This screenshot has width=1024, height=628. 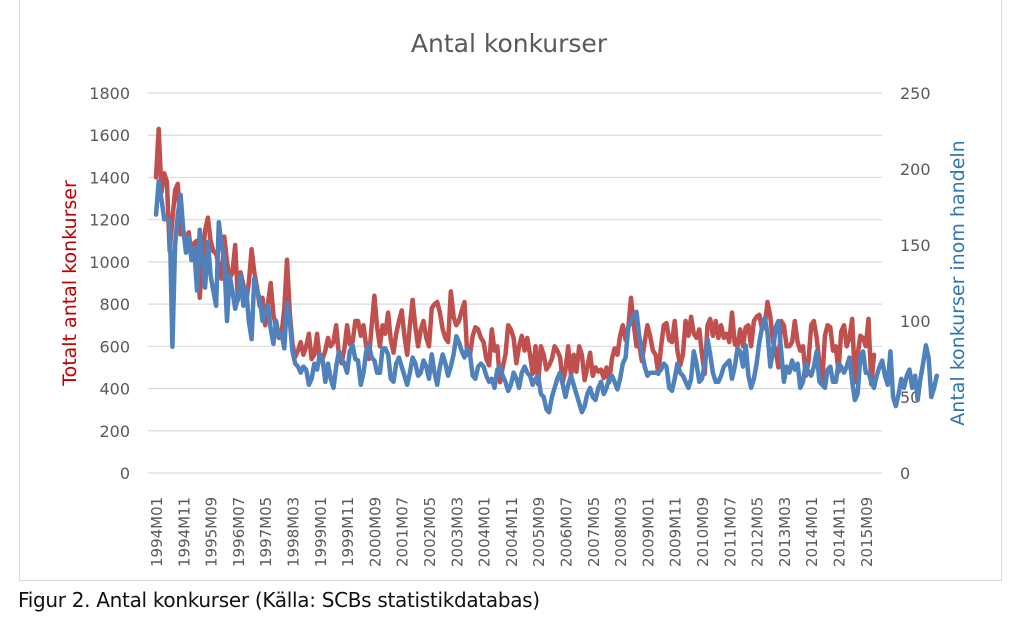 I want to click on y-right-tick-label: 100, so click(x=915, y=321).